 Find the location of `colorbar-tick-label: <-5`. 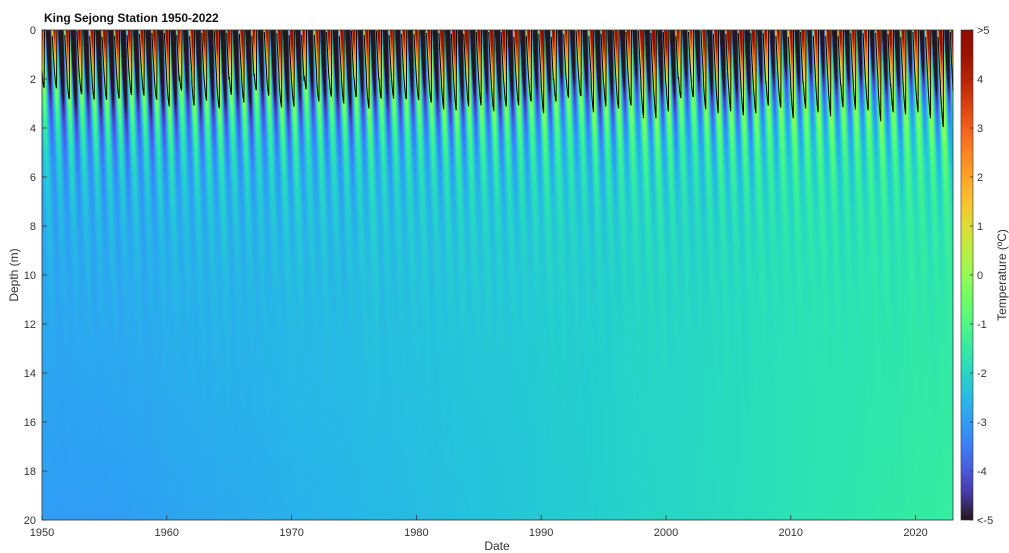

colorbar-tick-label: <-5 is located at coordinates (985, 521).